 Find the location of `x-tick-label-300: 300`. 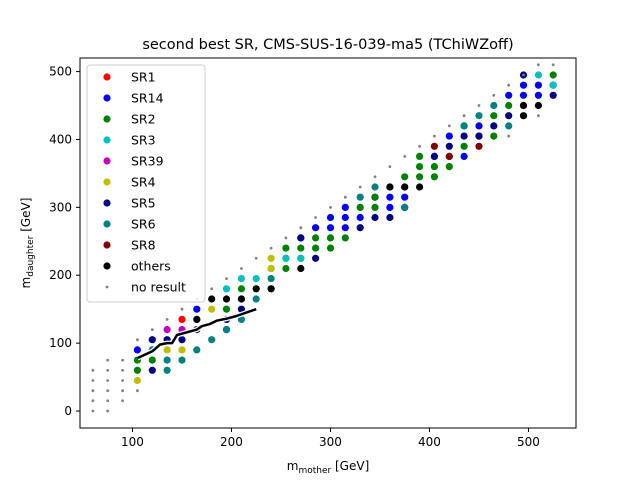

x-tick-label-300: 300 is located at coordinates (330, 442).